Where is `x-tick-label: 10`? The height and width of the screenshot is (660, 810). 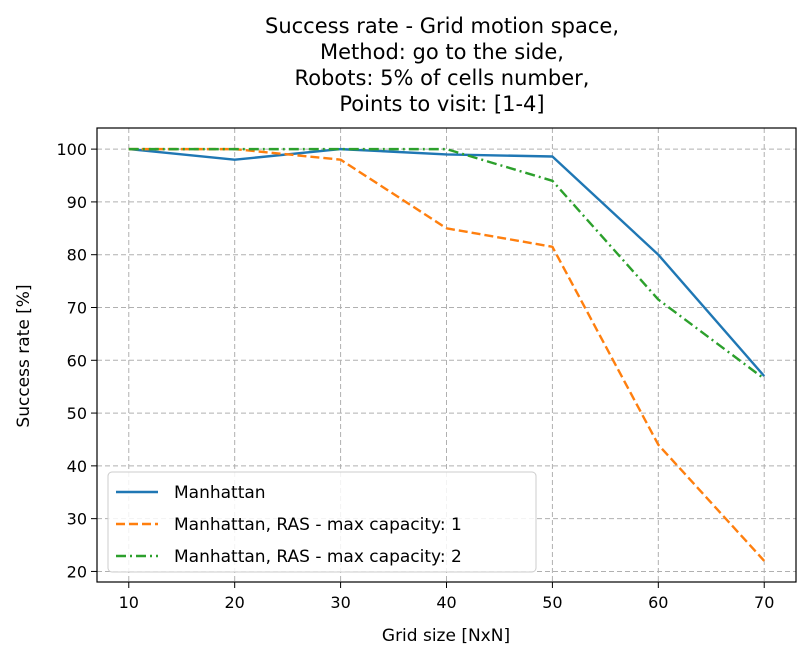 x-tick-label: 10 is located at coordinates (129, 602).